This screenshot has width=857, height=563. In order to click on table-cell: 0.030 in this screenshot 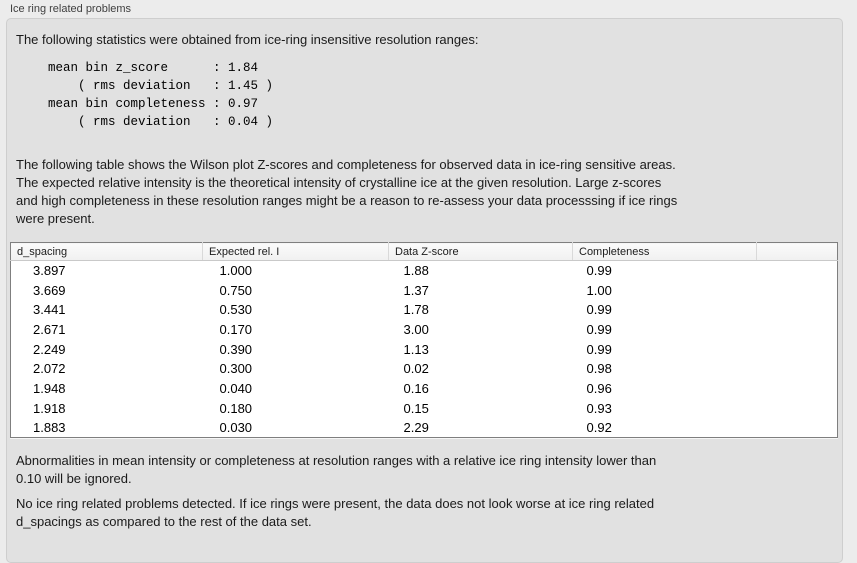, I will do `click(236, 428)`.